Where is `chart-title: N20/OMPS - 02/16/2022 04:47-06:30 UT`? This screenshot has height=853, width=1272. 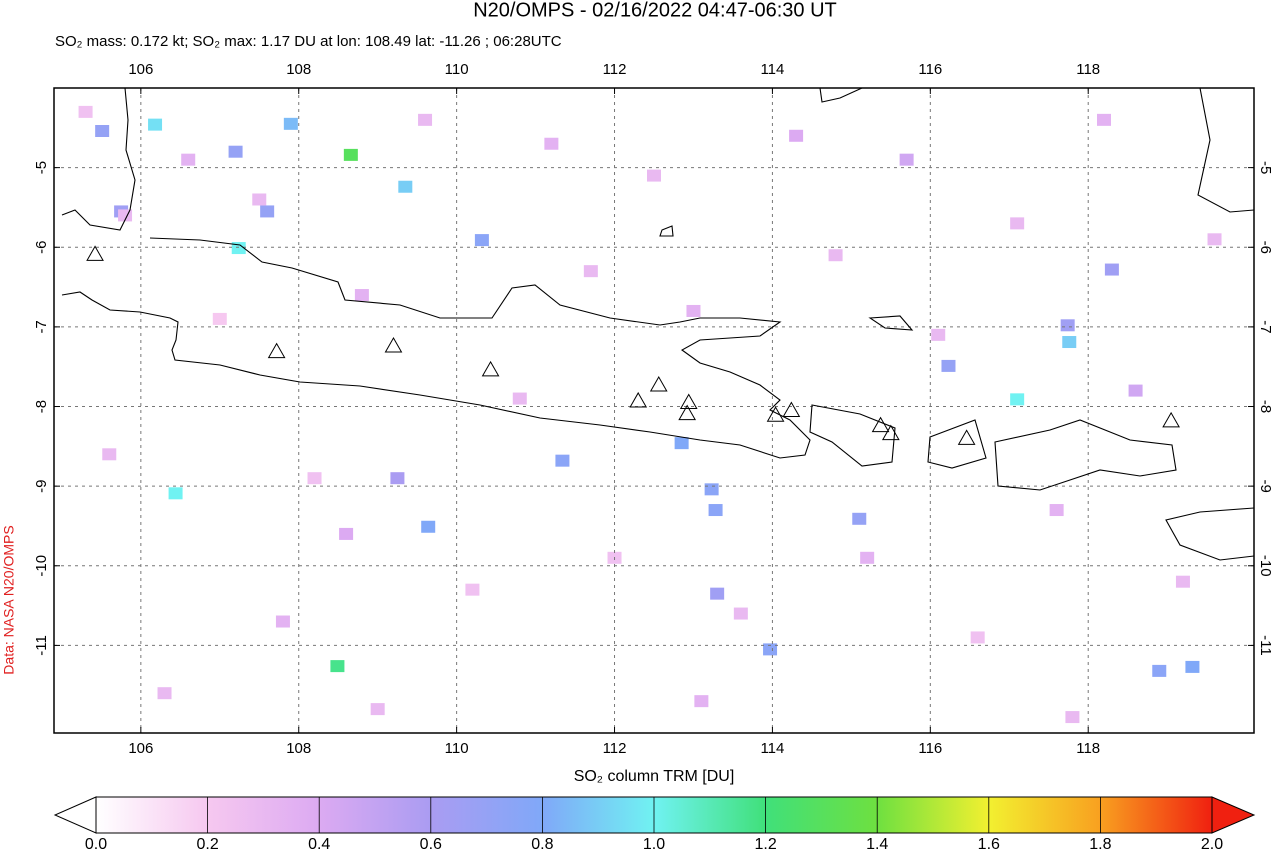
chart-title: N20/OMPS - 02/16/2022 04:47-06:30 UT is located at coordinates (655, 10).